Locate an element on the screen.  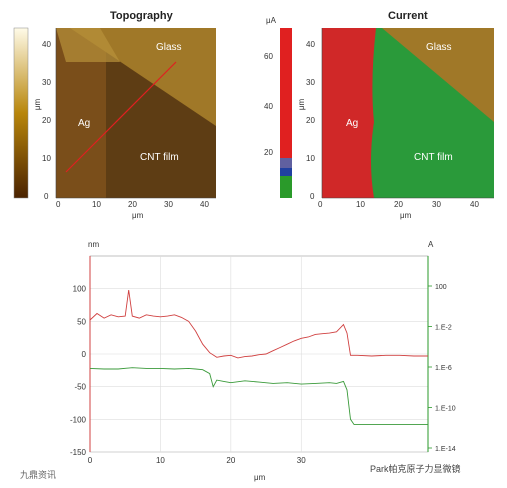
current-panel is located at coordinates (387, 113).